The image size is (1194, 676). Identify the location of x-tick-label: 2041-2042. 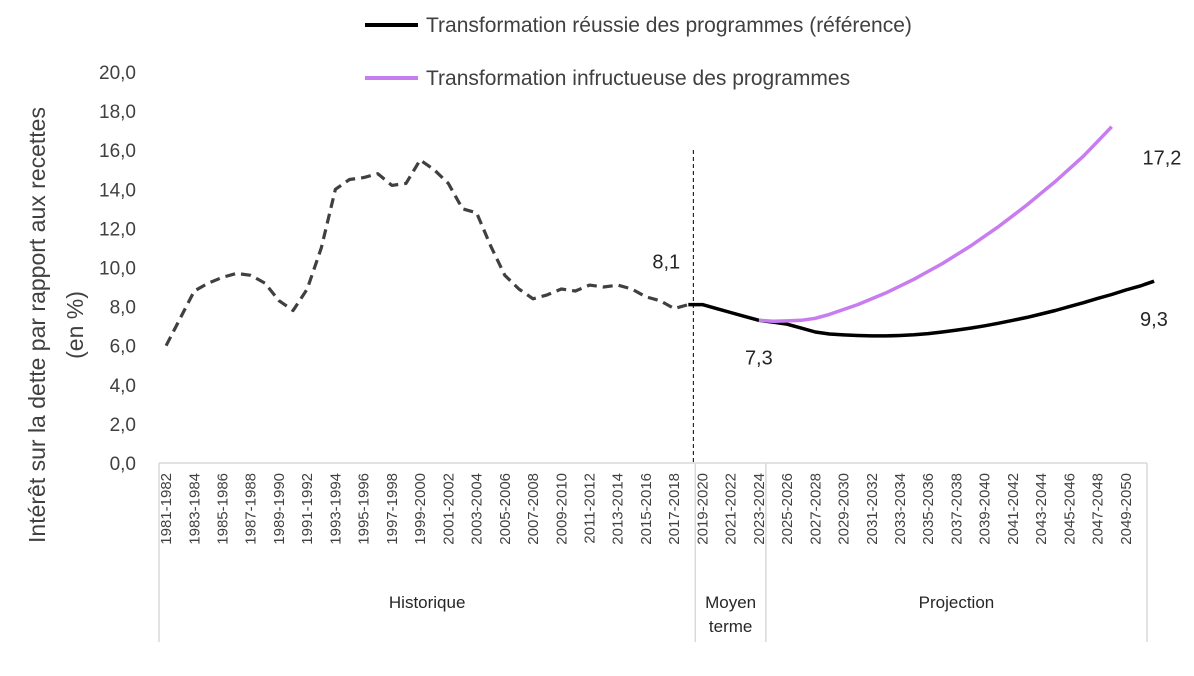
(1013, 509).